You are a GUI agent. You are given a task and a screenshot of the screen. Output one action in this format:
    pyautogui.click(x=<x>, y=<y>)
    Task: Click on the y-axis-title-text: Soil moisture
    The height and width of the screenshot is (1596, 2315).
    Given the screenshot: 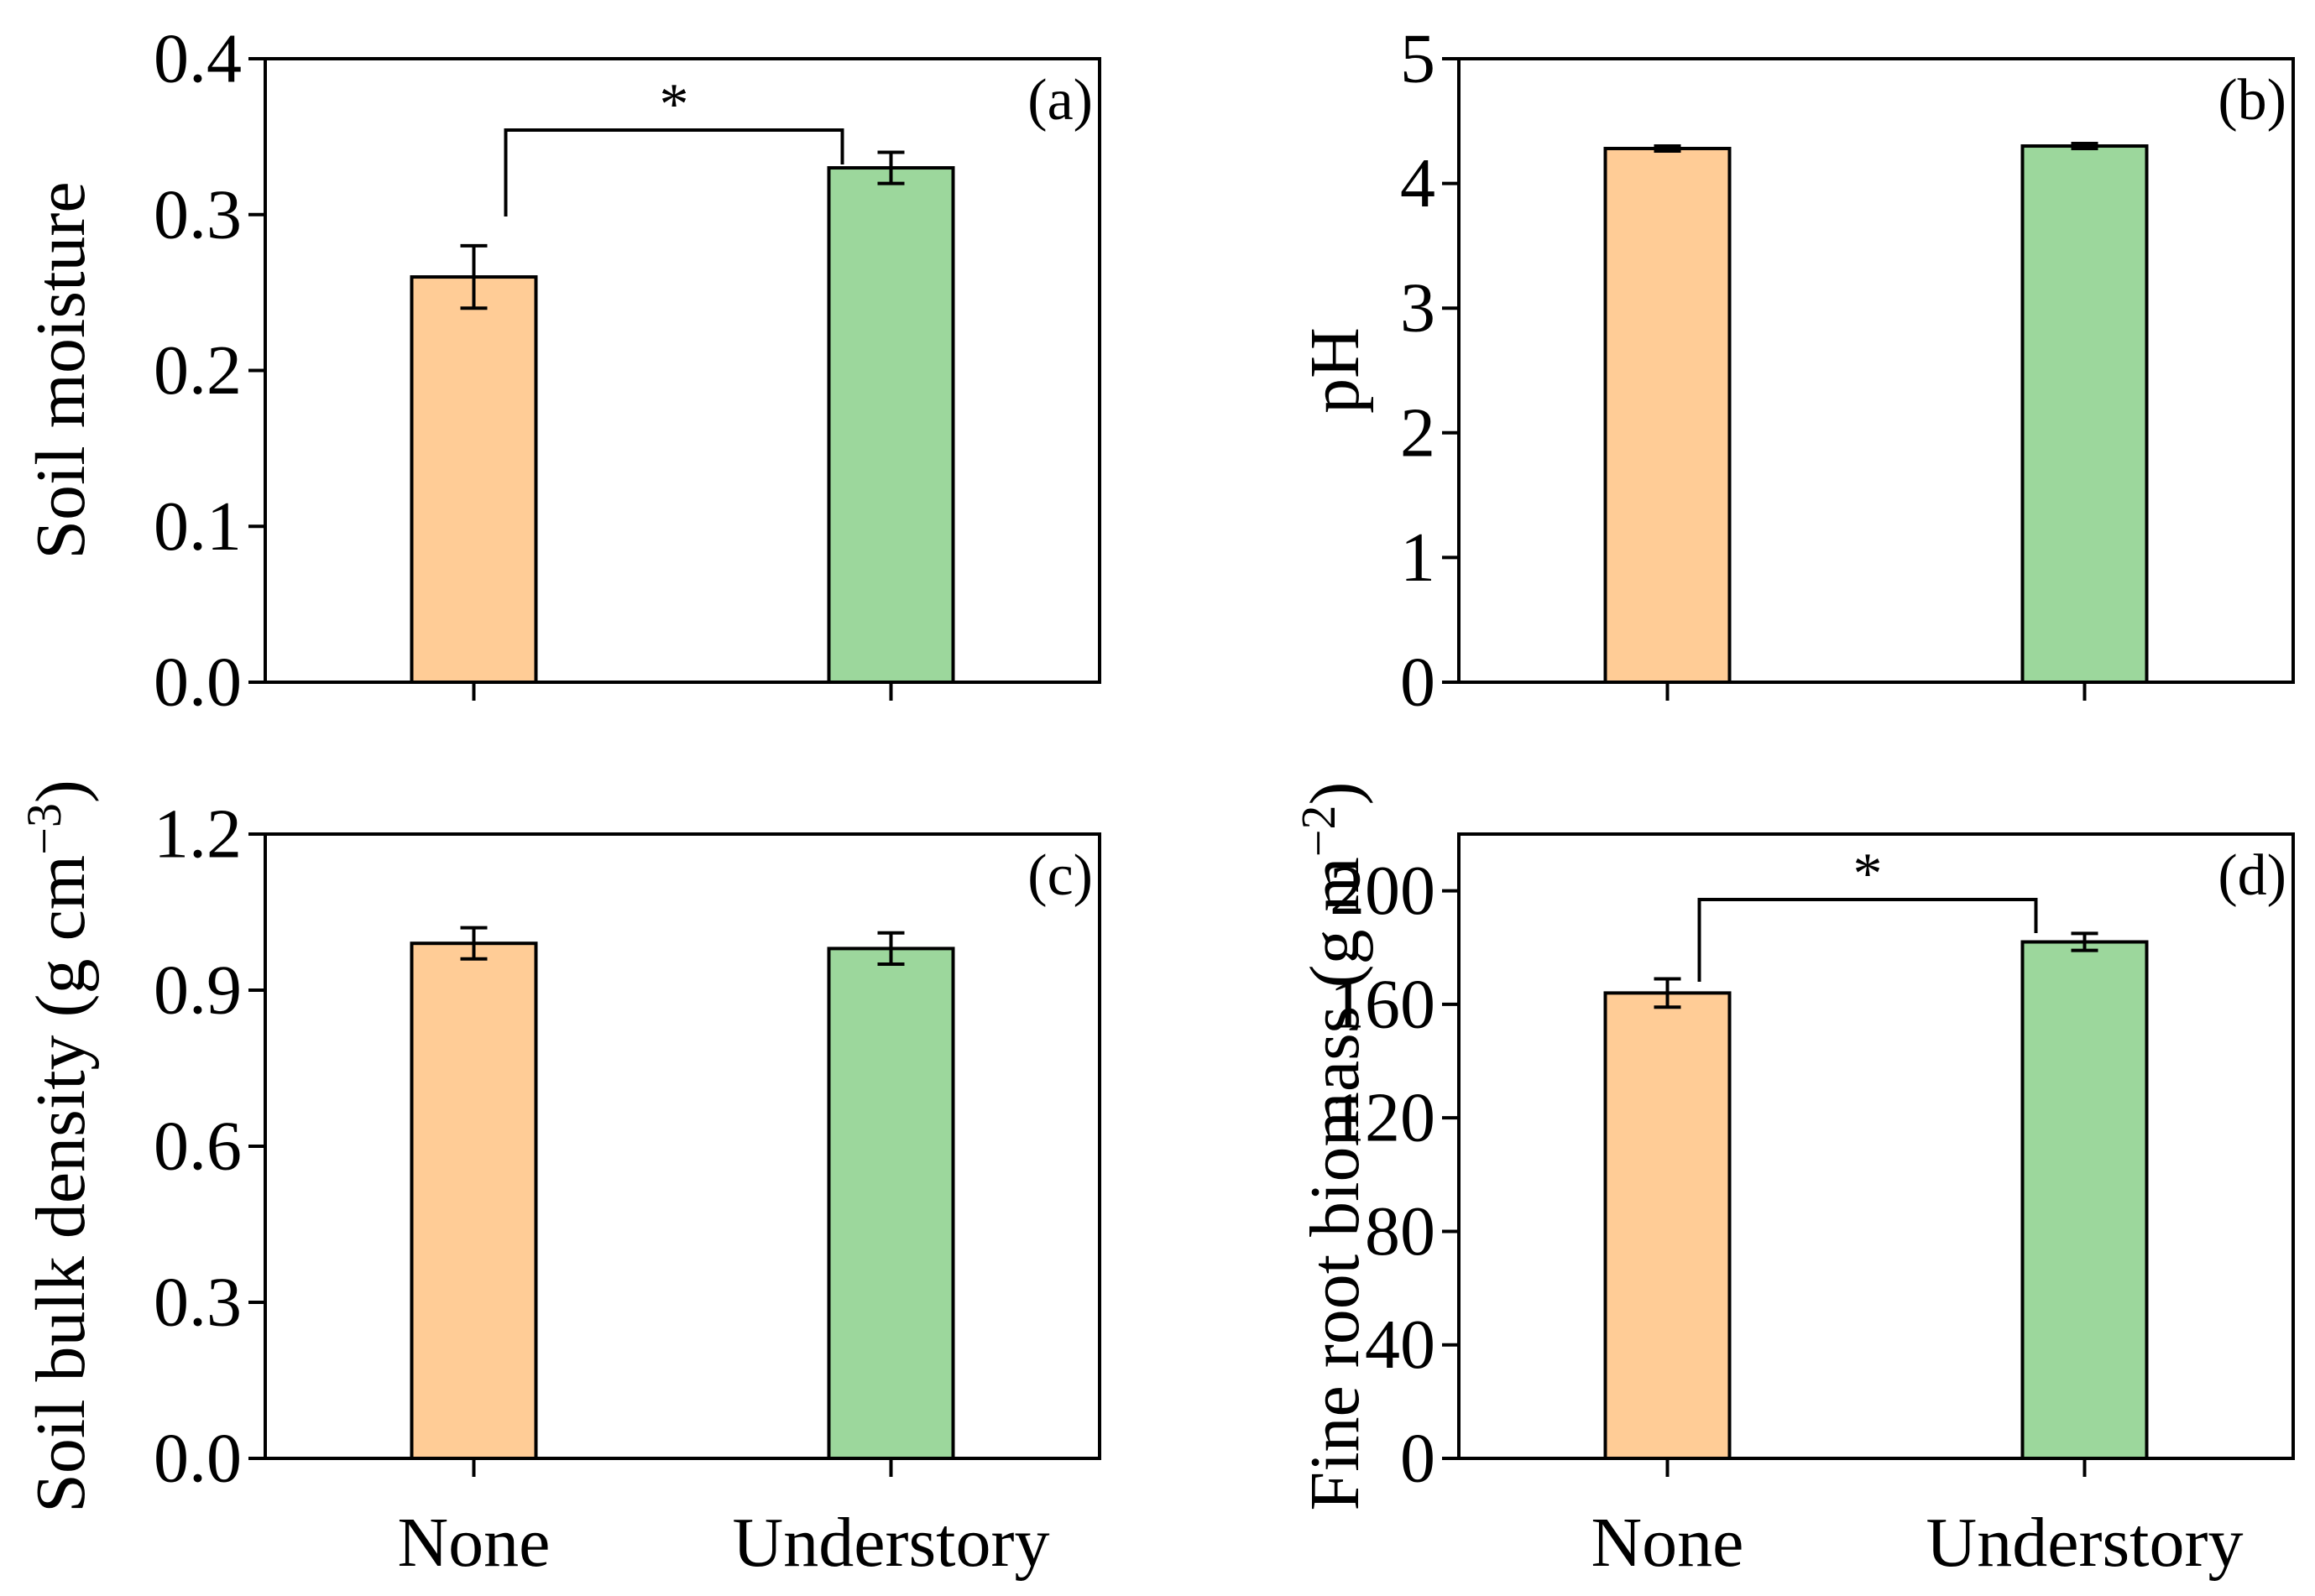 What is the action you would take?
    pyautogui.click(x=61, y=370)
    